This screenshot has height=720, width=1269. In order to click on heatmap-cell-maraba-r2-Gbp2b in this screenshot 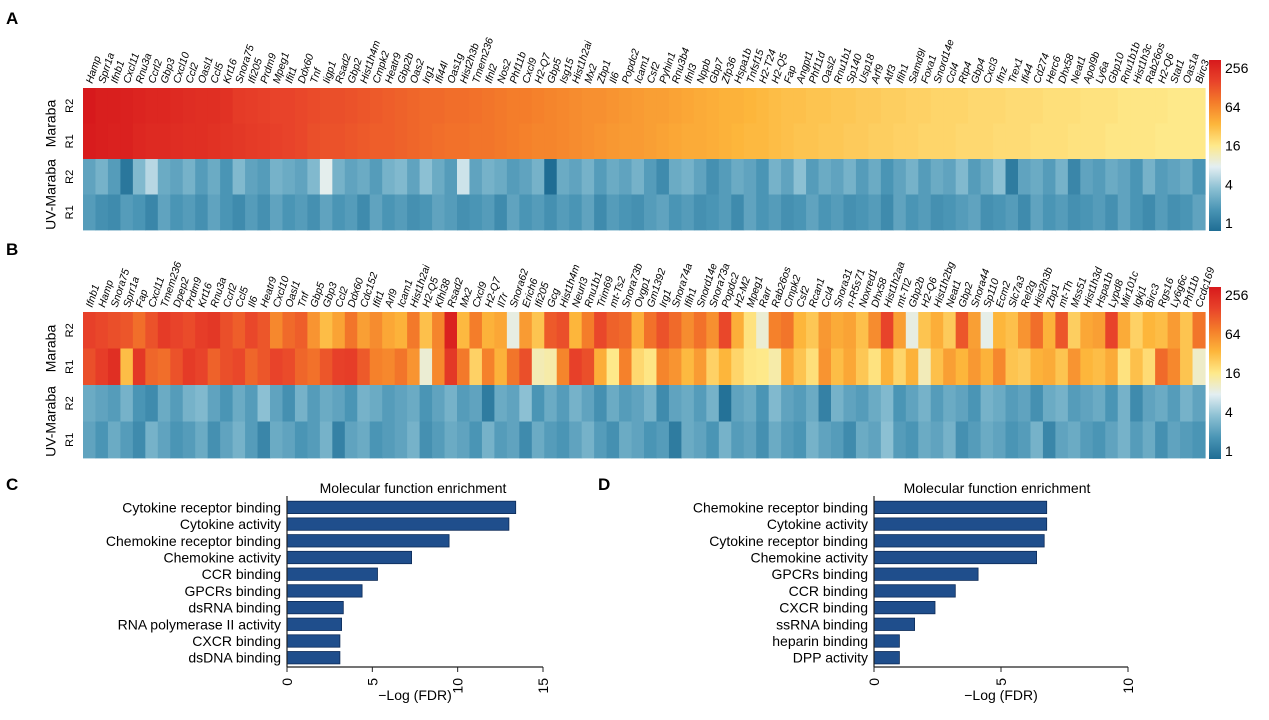, I will do `click(912, 330)`.